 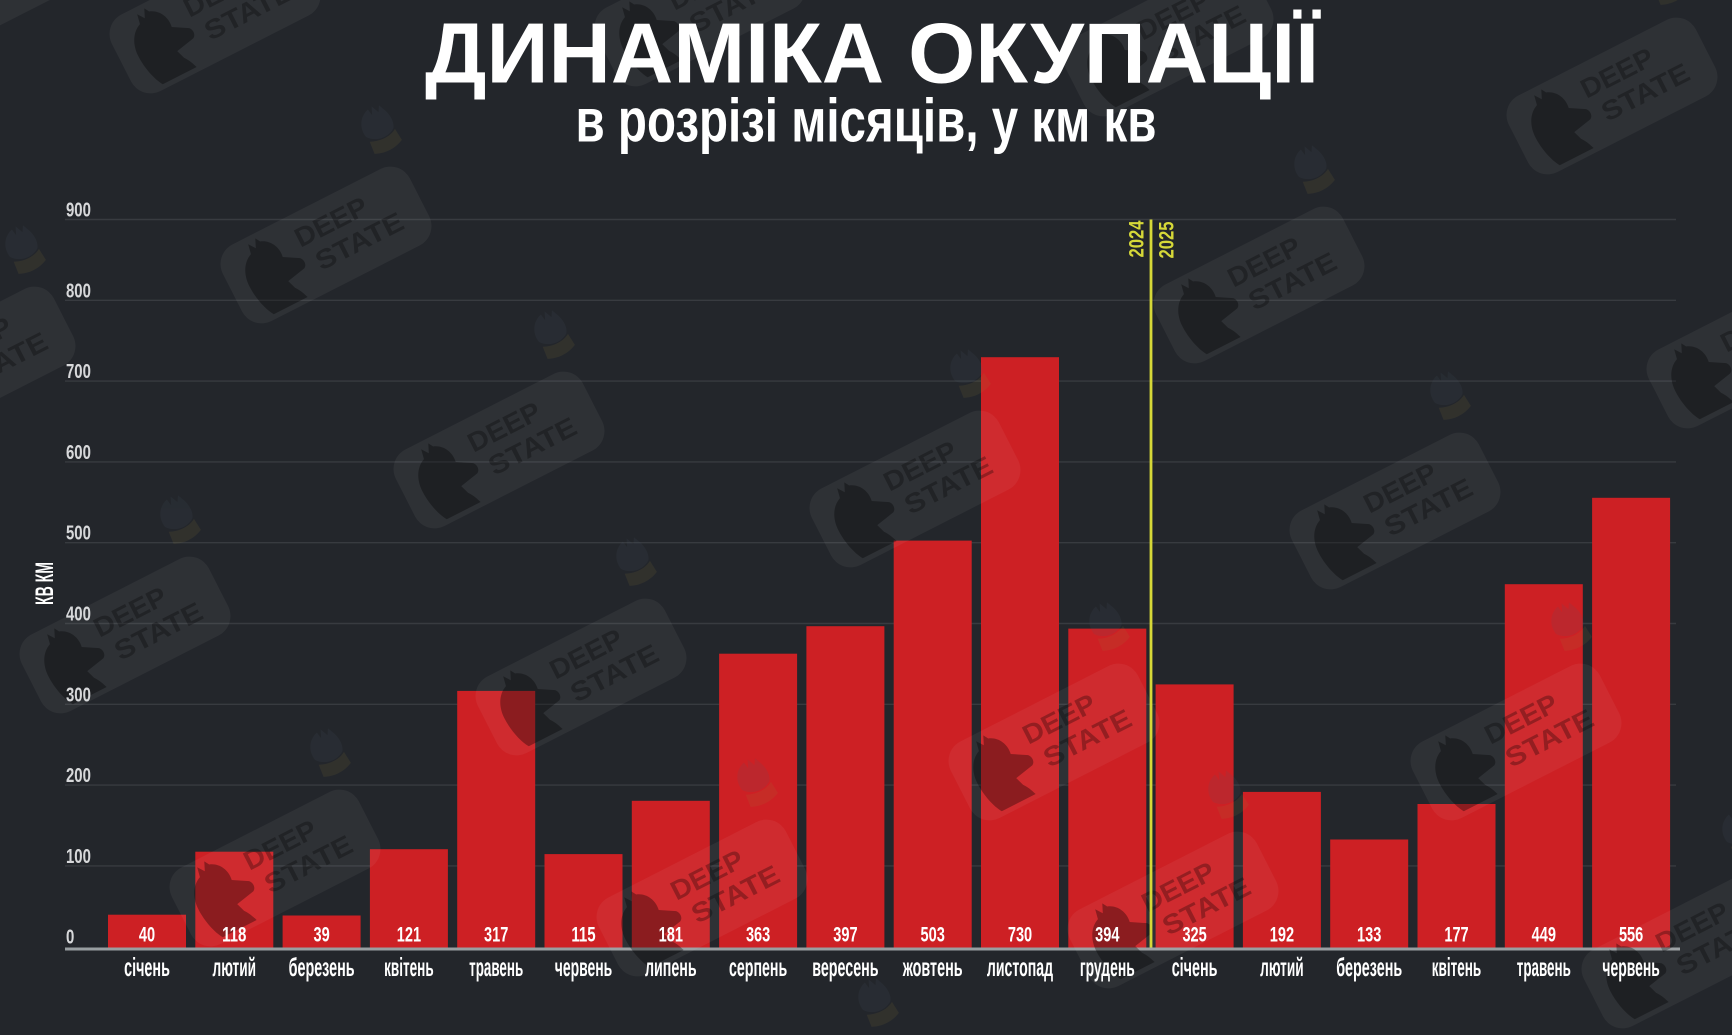 I want to click on svg-text: грудень, so click(x=1107, y=967).